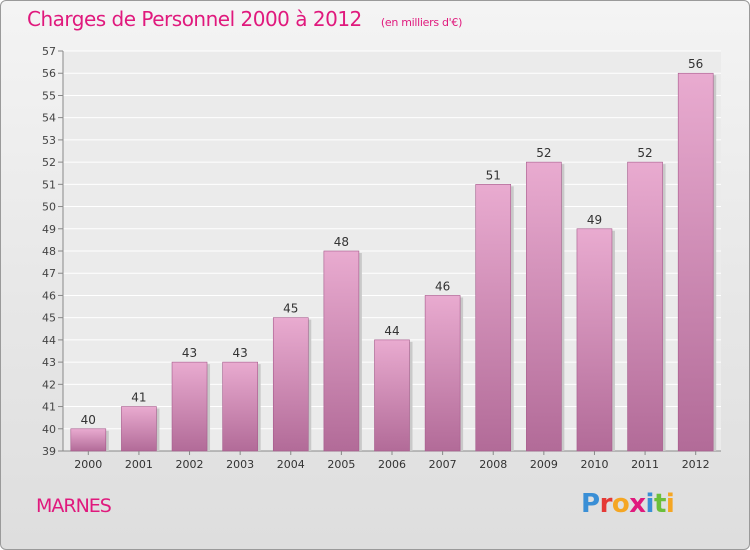 This screenshot has height=550, width=750. Describe the element at coordinates (139, 464) in the screenshot. I see `x-tick-label: 2001` at that location.